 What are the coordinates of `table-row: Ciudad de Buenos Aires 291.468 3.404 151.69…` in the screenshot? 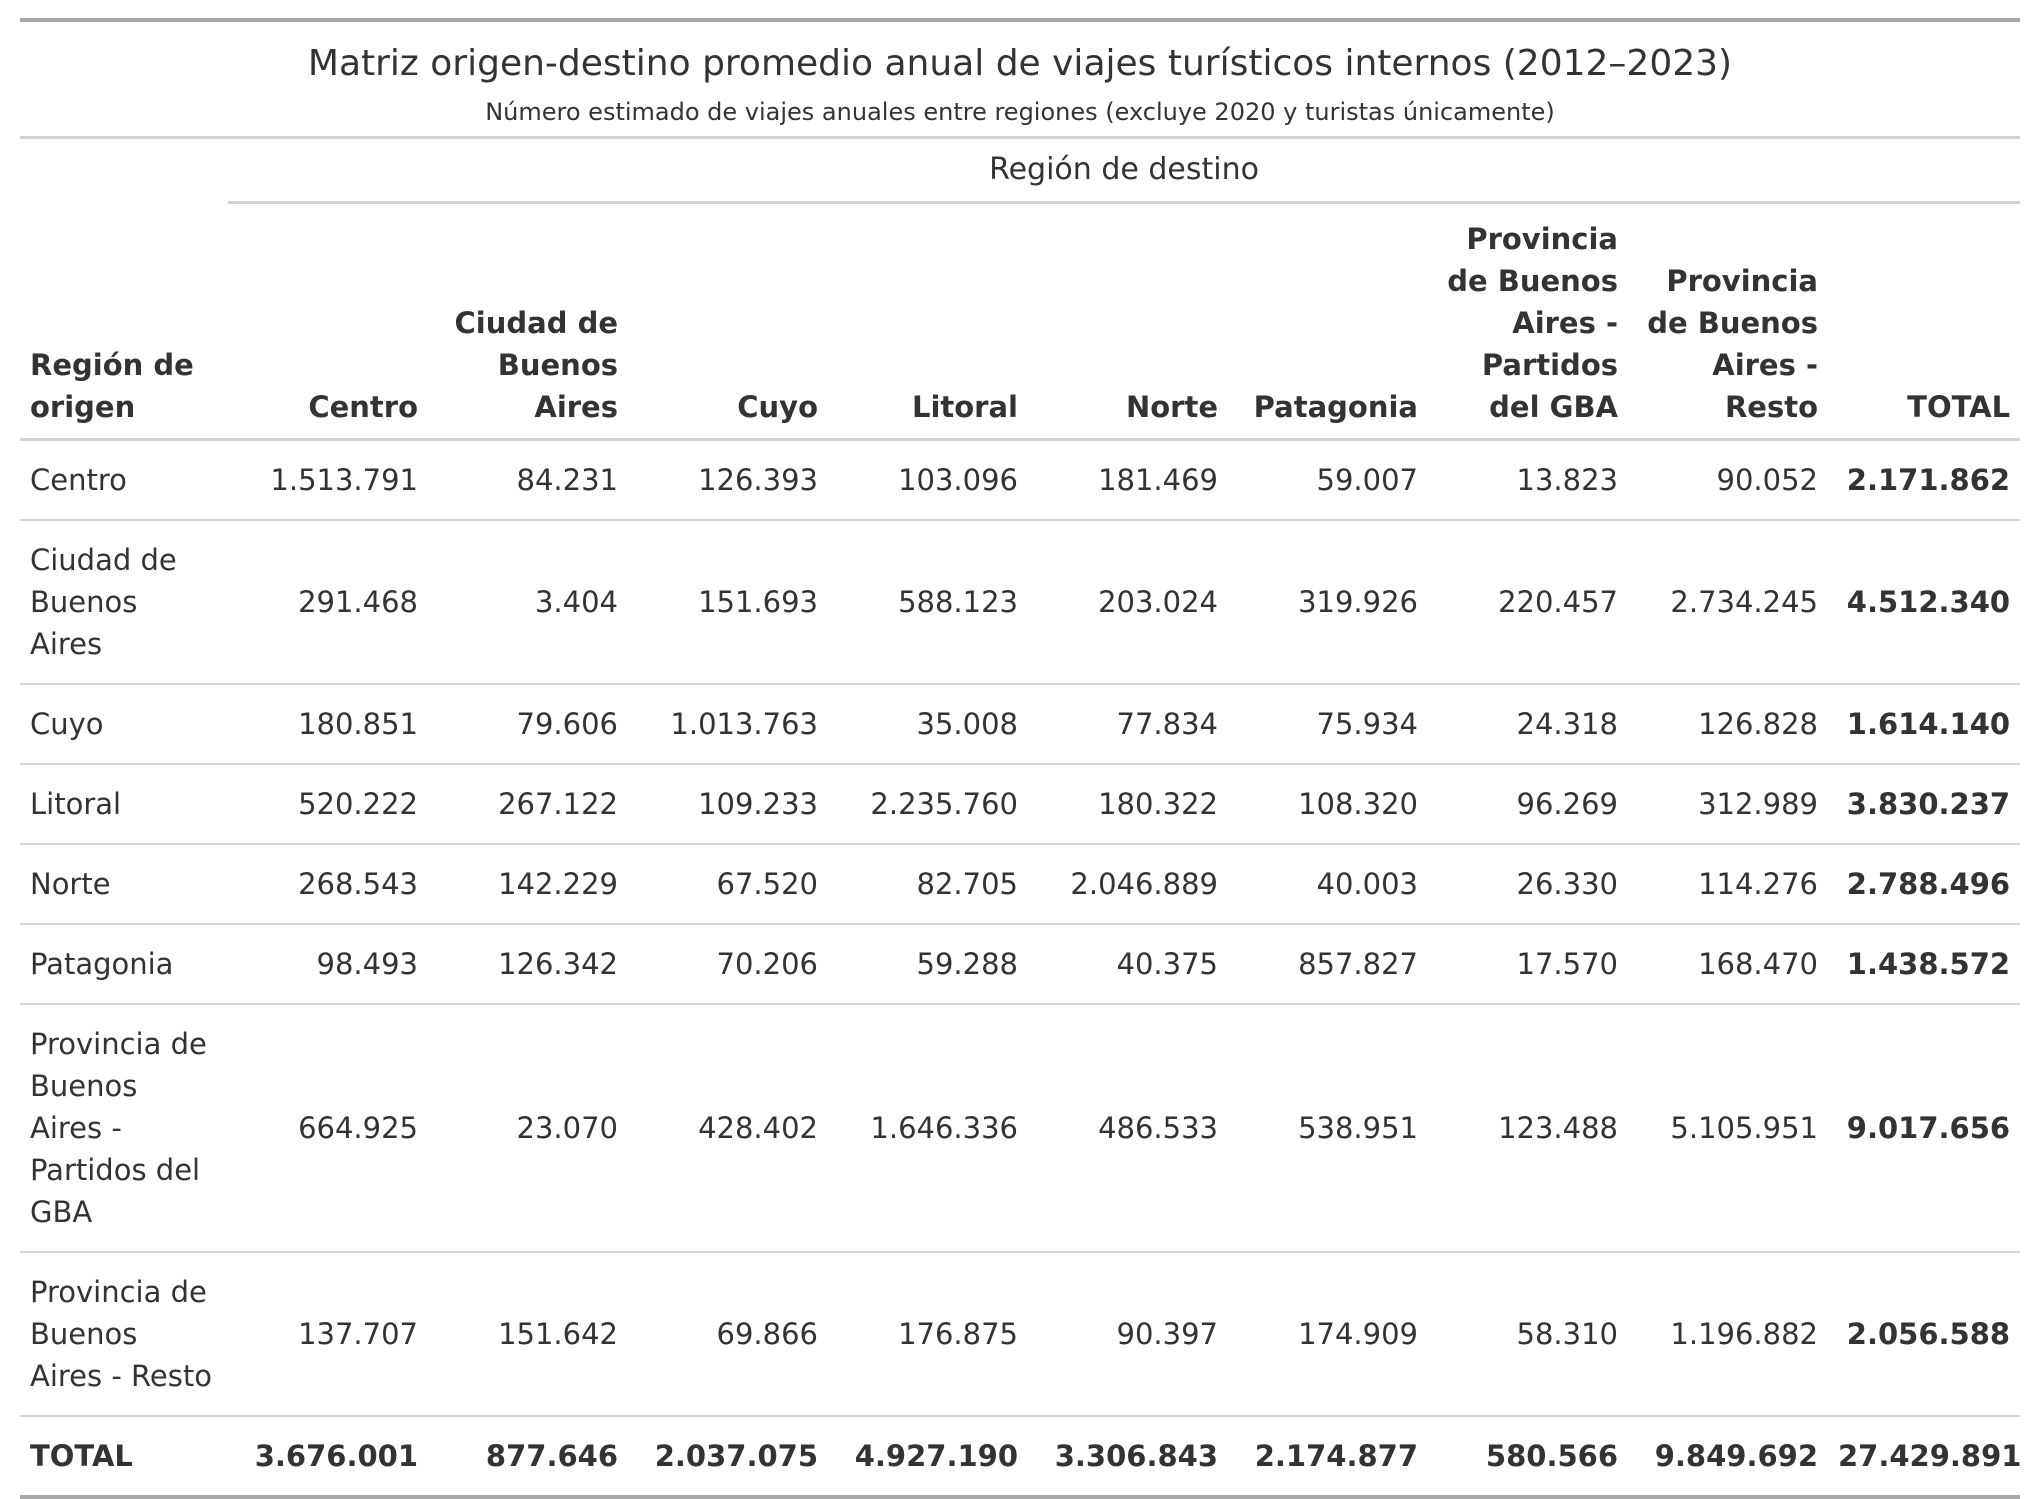 It's located at (1020, 602).